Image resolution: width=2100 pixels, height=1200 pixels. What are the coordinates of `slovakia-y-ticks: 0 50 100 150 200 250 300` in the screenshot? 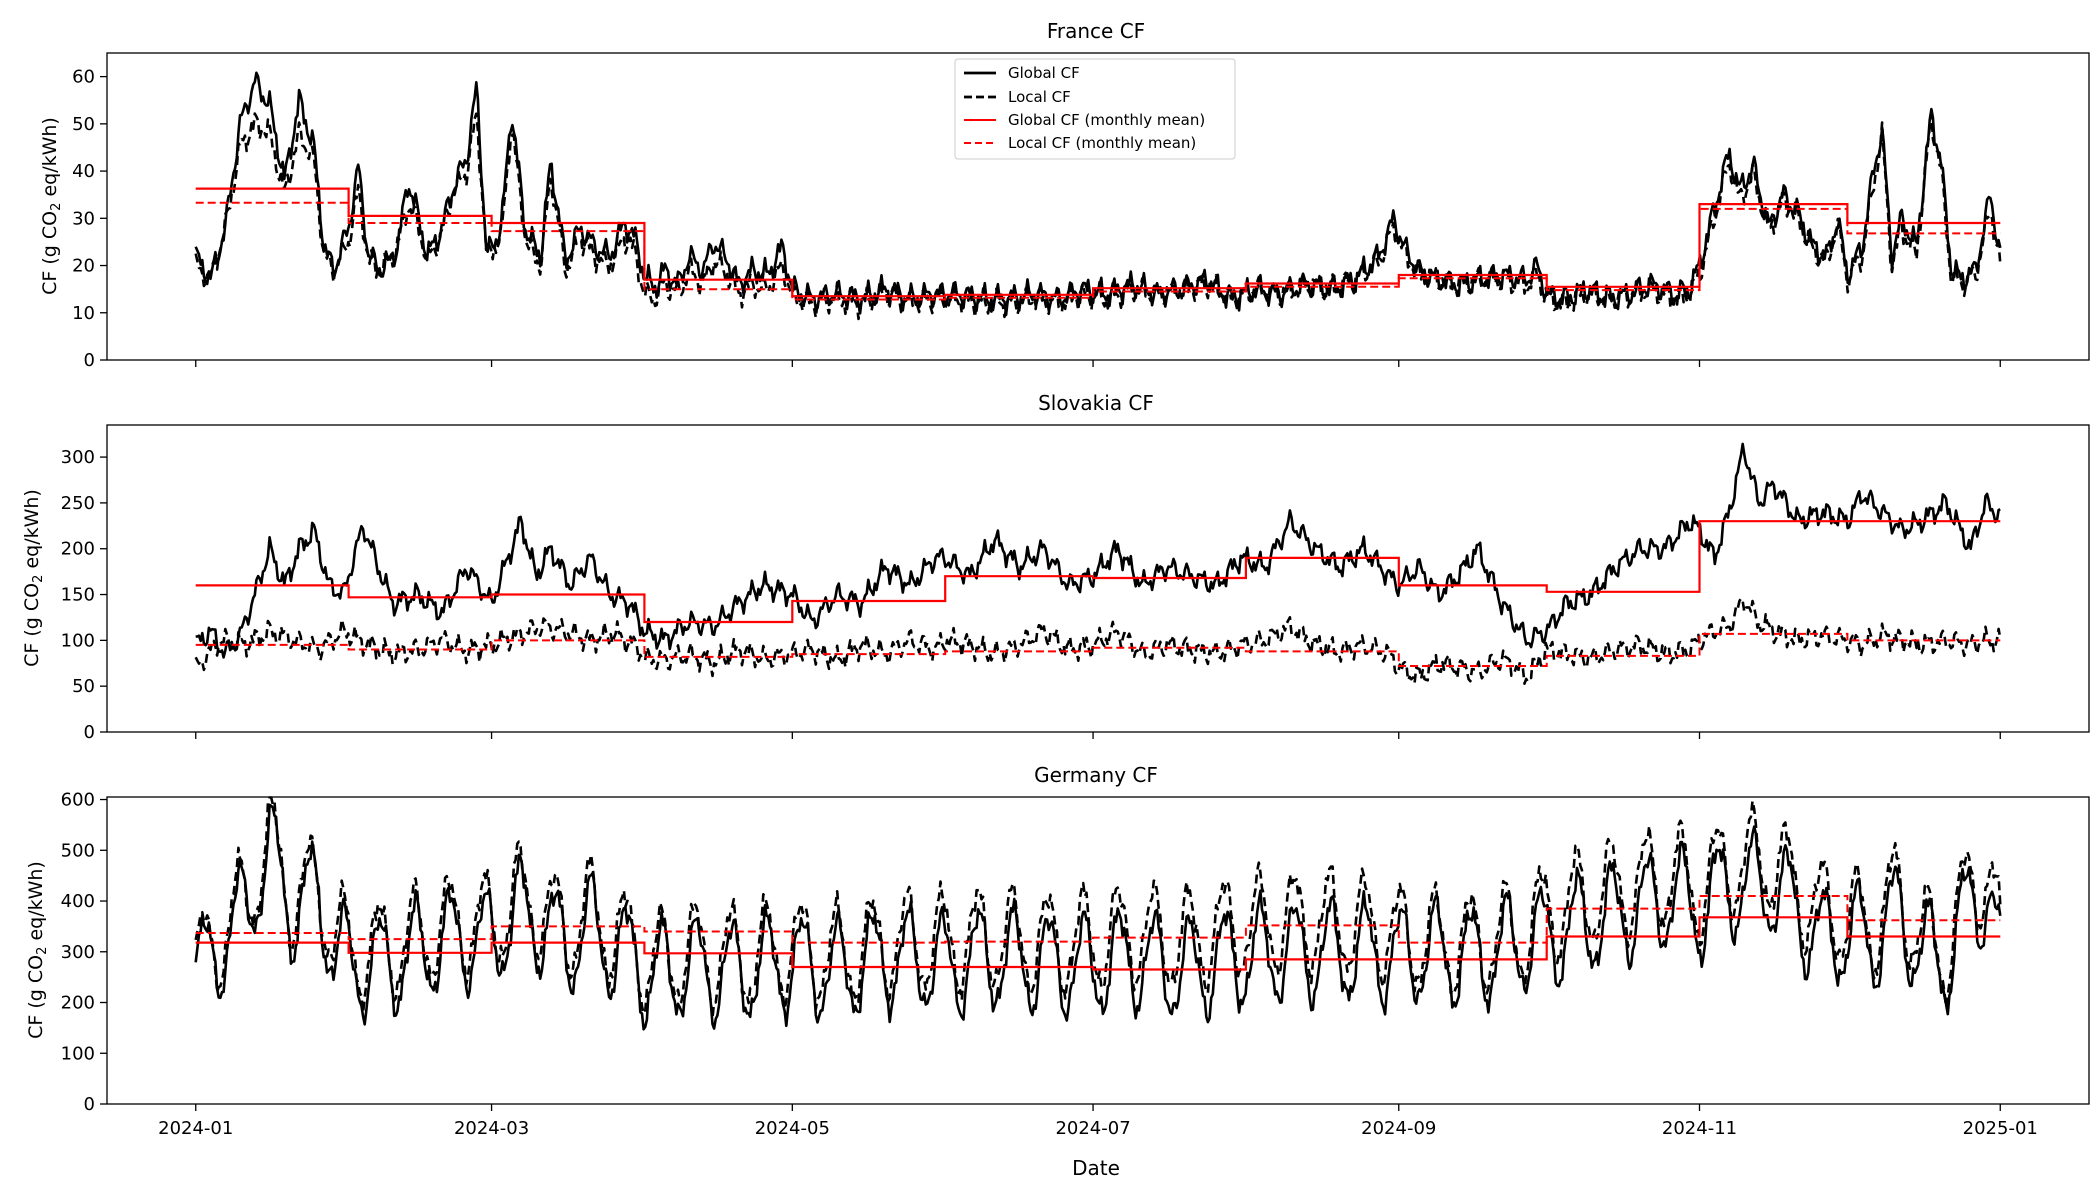 It's located at (84, 595).